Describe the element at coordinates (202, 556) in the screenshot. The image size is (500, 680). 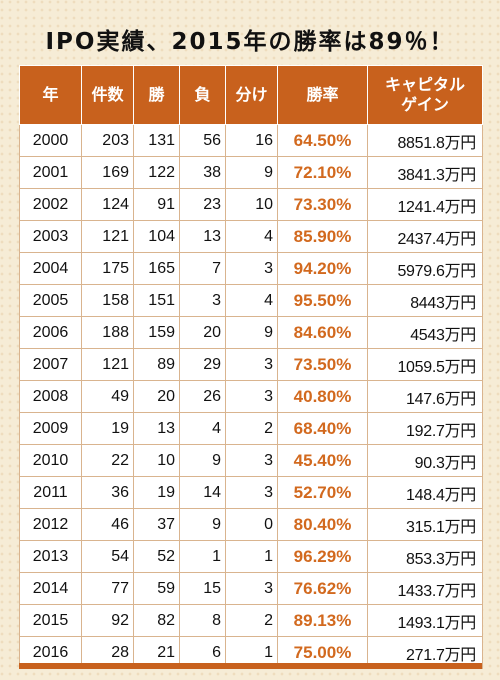
I see `cell-losses: 1` at that location.